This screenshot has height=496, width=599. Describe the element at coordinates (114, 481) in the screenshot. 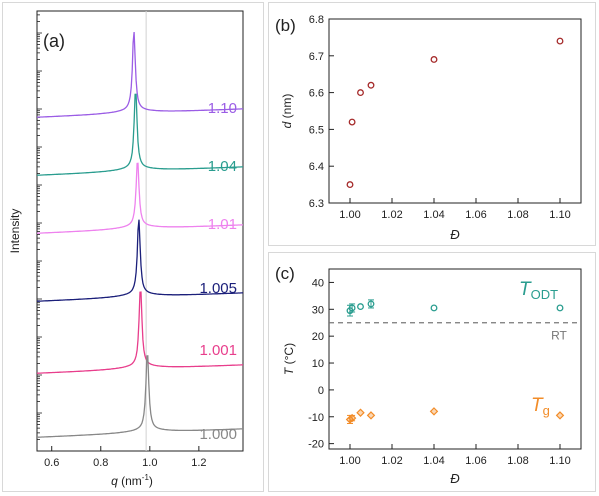

I see `x-axis-label-variable: q` at that location.